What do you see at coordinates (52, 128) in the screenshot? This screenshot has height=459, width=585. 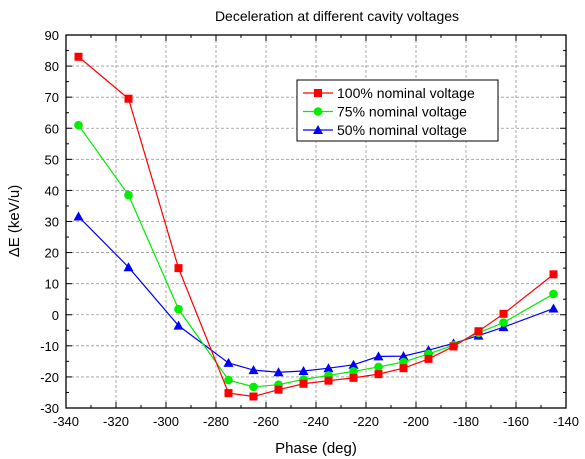 I see `y-tick-label: 60` at bounding box center [52, 128].